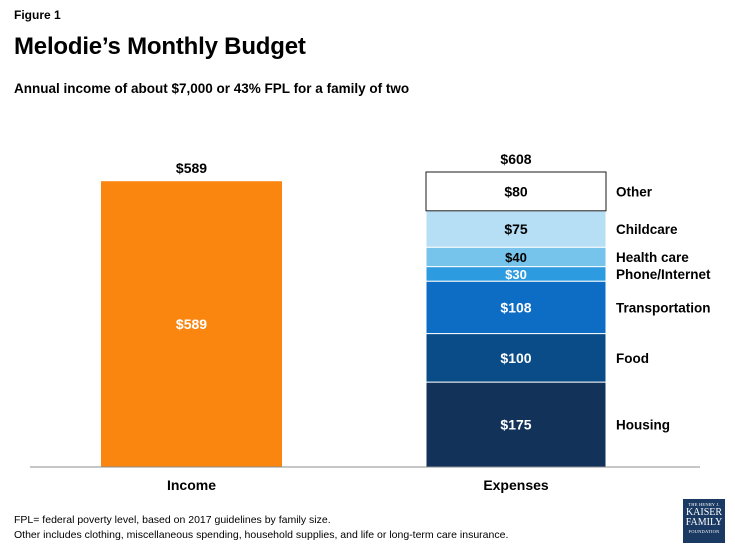 This screenshot has width=735, height=551. What do you see at coordinates (37, 15) in the screenshot?
I see `figure-label: Figure 1` at bounding box center [37, 15].